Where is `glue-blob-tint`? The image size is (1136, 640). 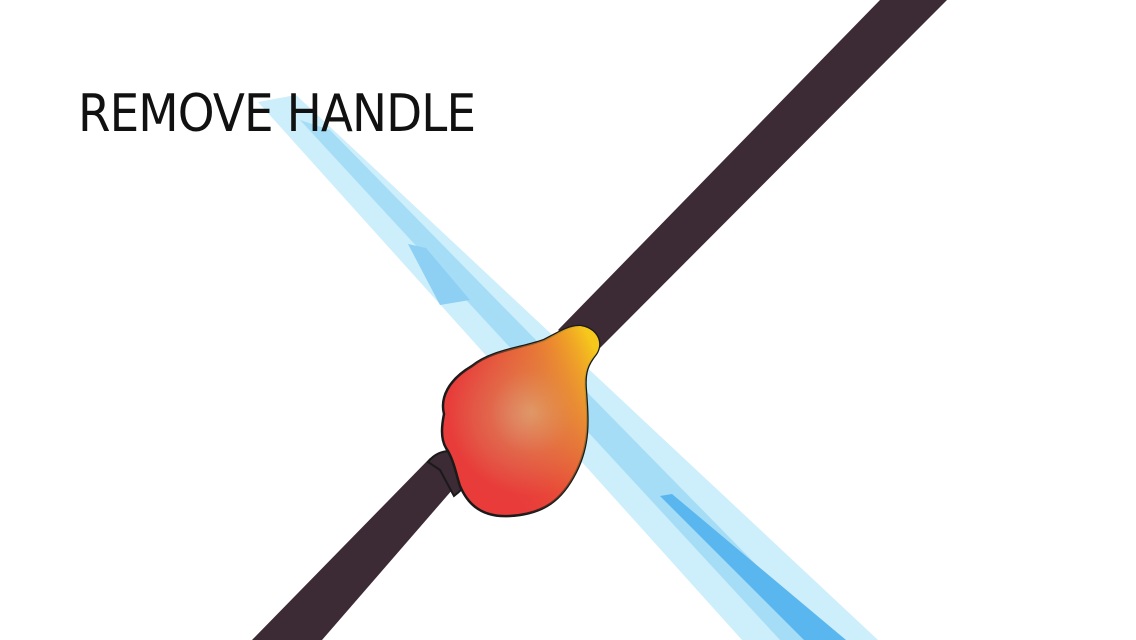 glue-blob-tint is located at coordinates (521, 421).